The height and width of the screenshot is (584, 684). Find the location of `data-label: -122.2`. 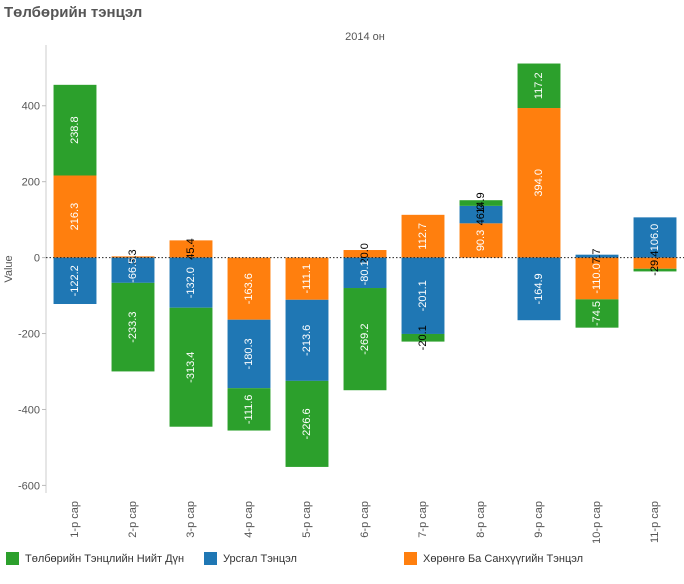

data-label: -122.2 is located at coordinates (75, 280).